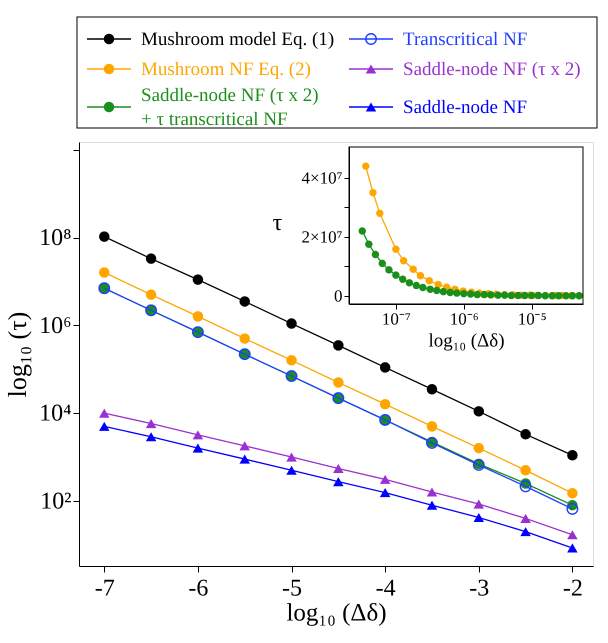 The image size is (608, 643). What do you see at coordinates (277, 223) in the screenshot?
I see `y-axis-title: τ` at bounding box center [277, 223].